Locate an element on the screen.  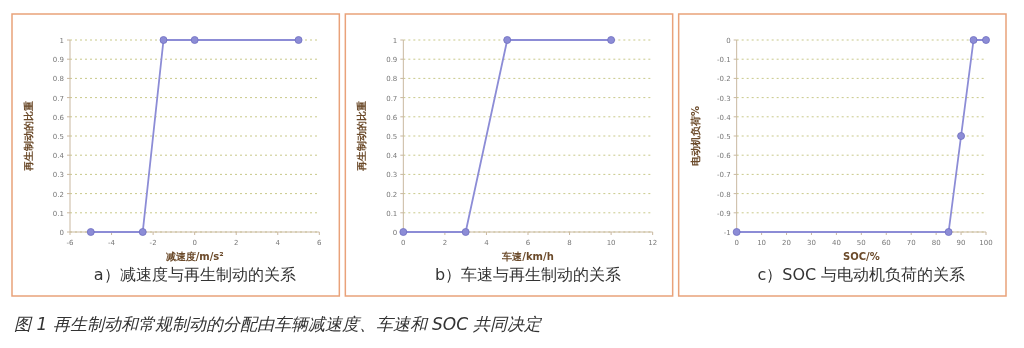
x-axis-title: SOC/% is located at coordinates (861, 256).